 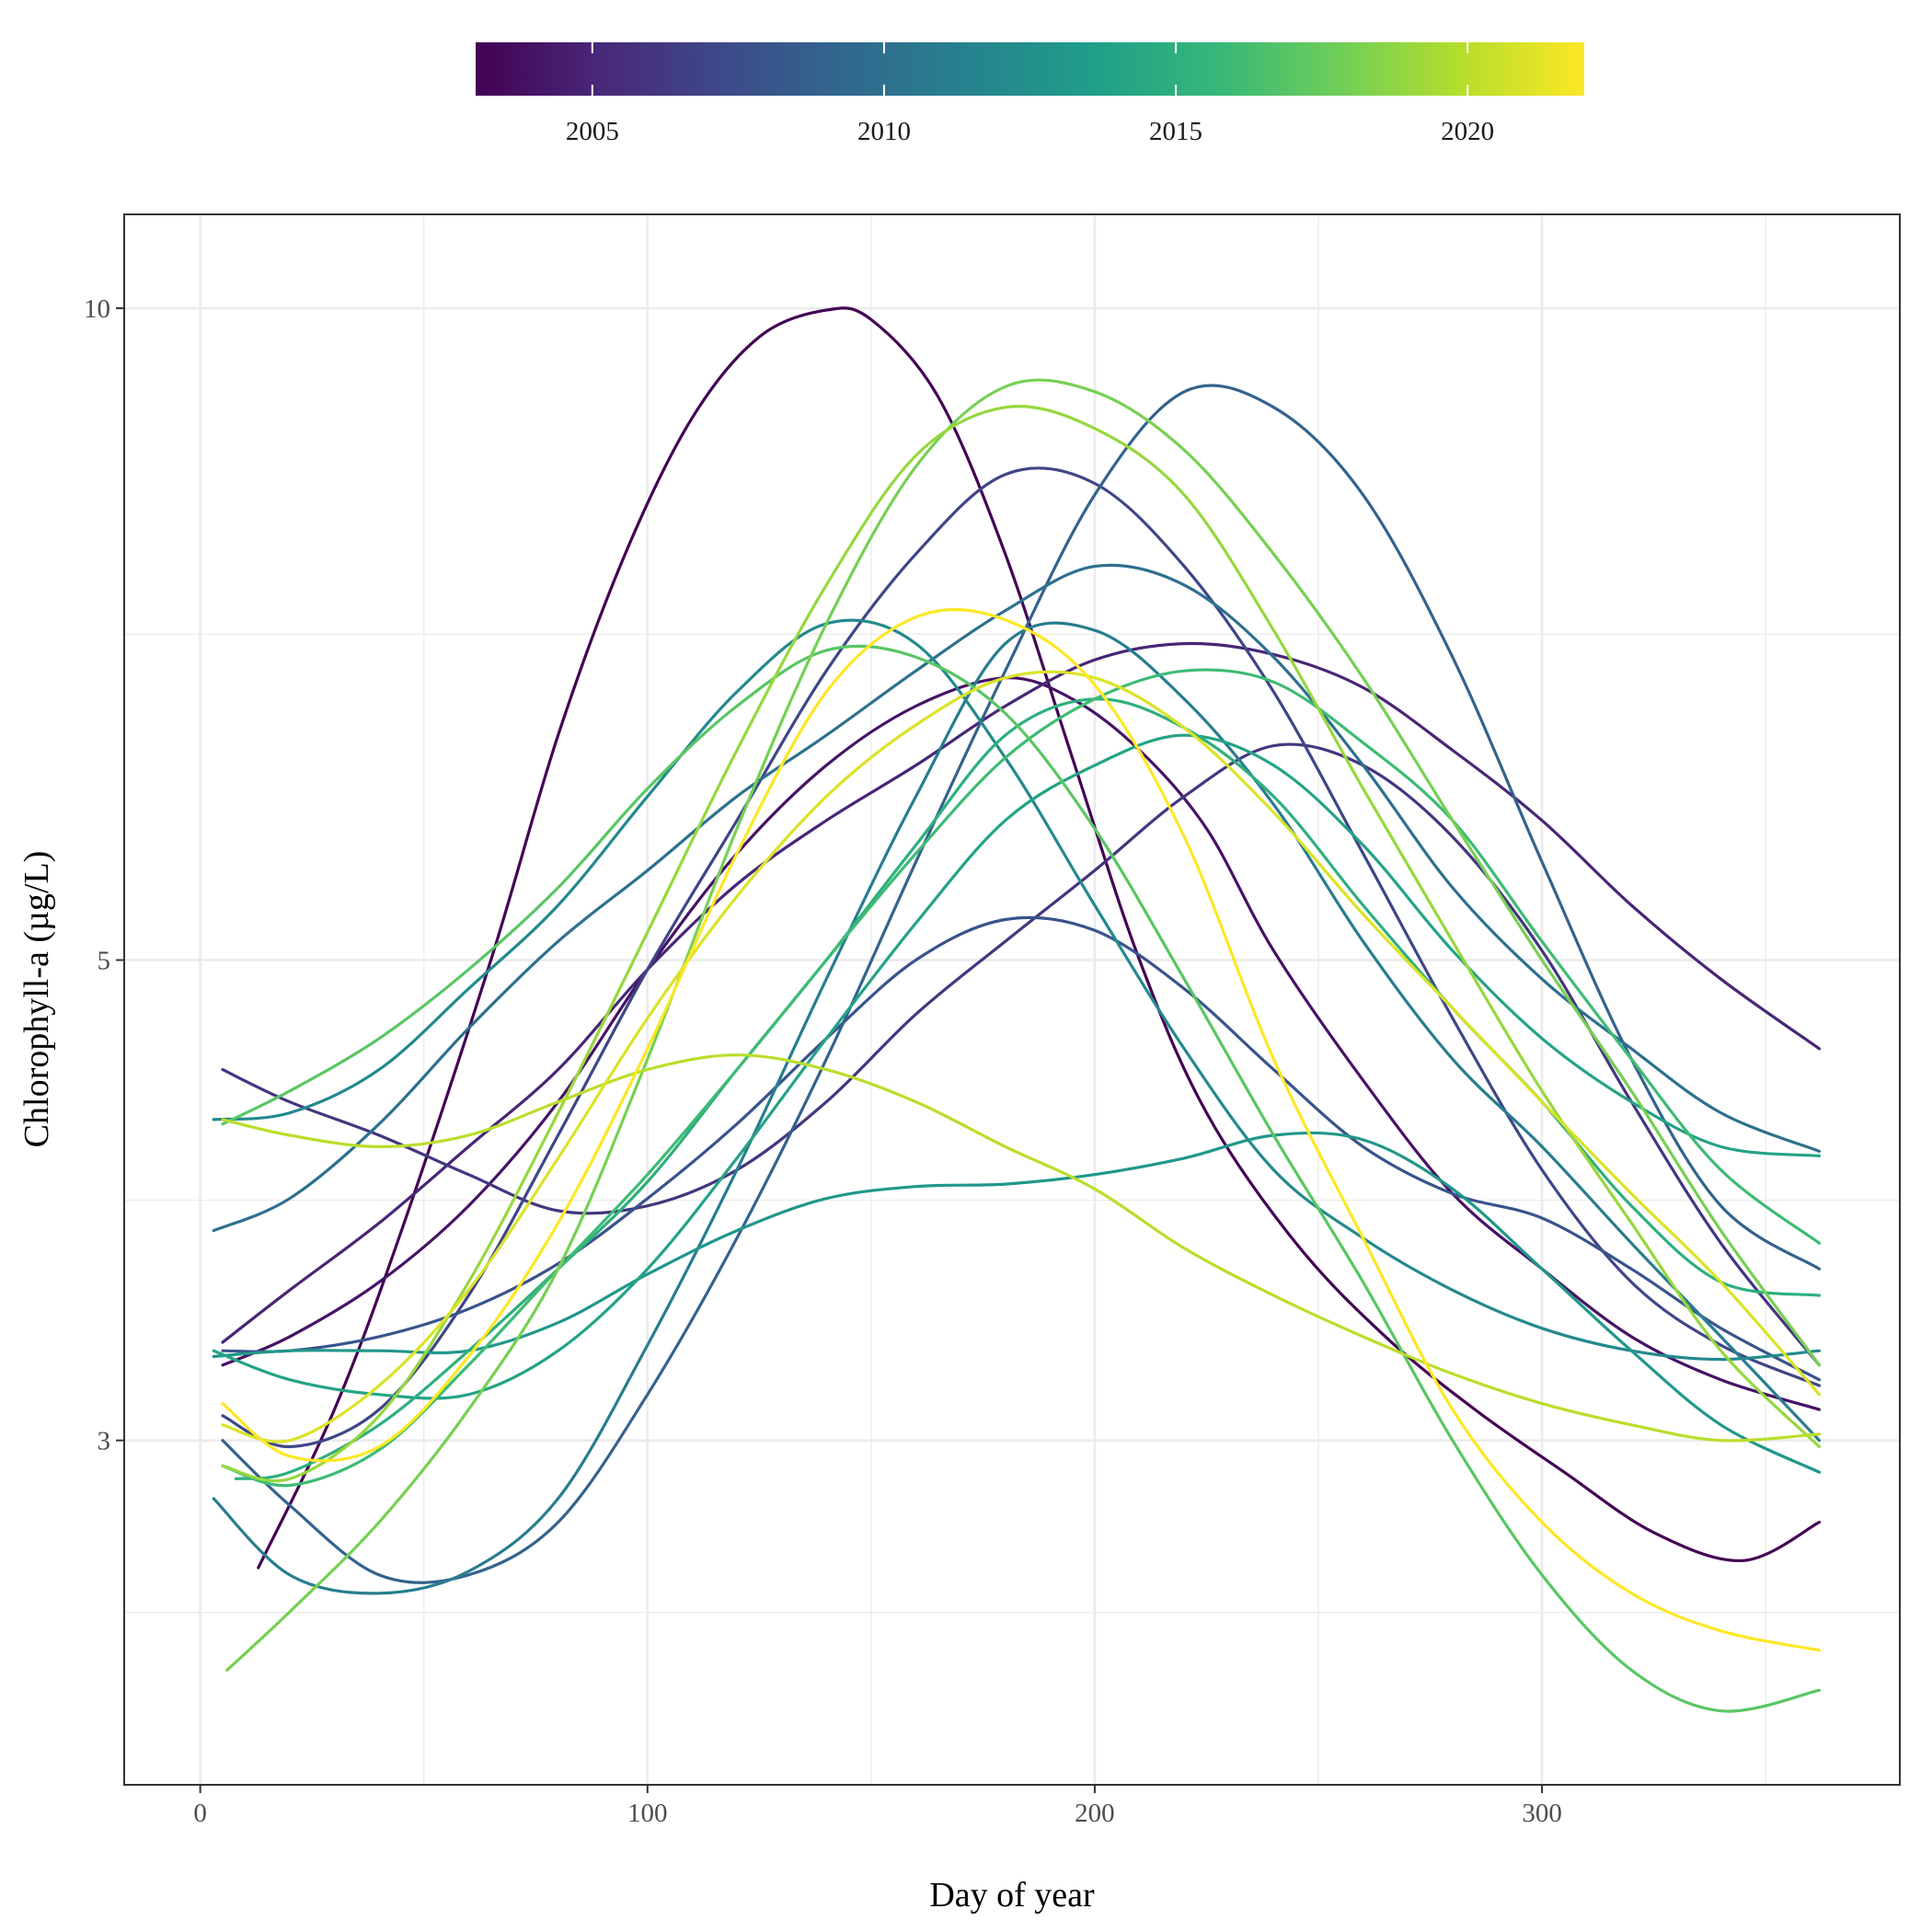 What do you see at coordinates (36, 999) in the screenshot?
I see `y-axis-title: Chlorophyll-a (µg/L)` at bounding box center [36, 999].